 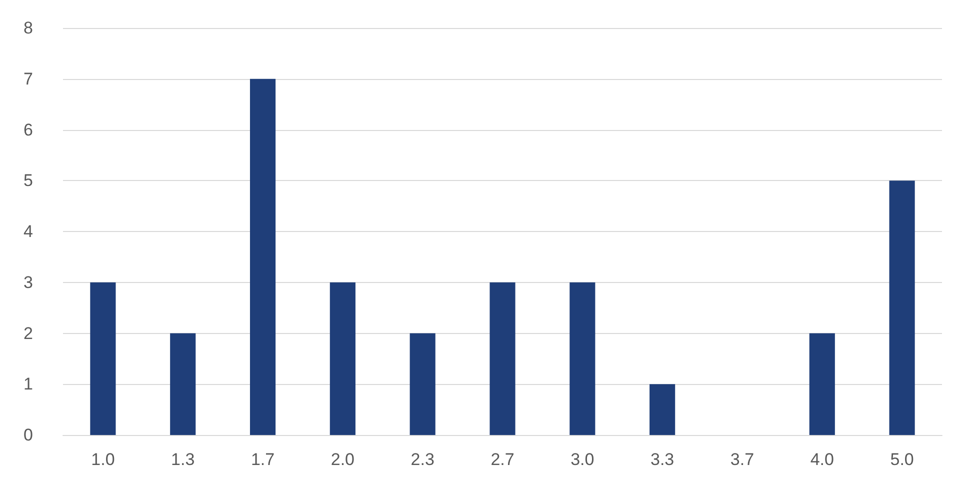 What do you see at coordinates (262, 459) in the screenshot?
I see `x-tick-label: 1.7` at bounding box center [262, 459].